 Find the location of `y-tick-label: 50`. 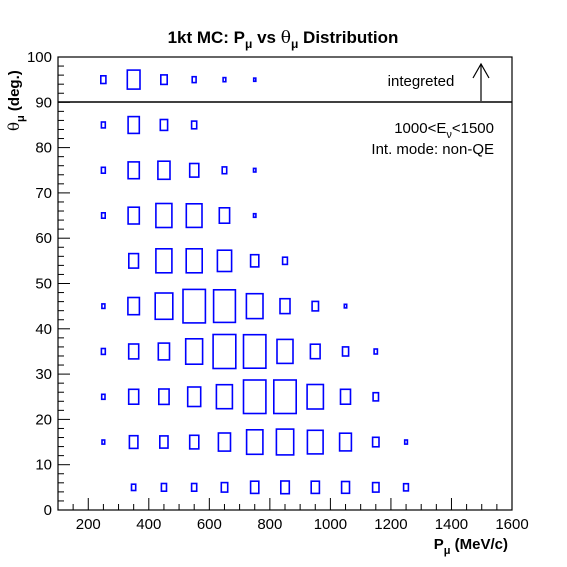

y-tick-label: 50 is located at coordinates (43, 284).